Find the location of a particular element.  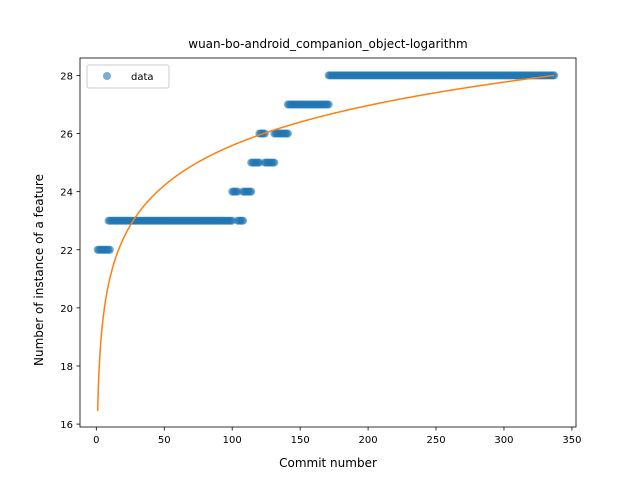

y-axis-label: Number of instance of a feature is located at coordinates (39, 270).